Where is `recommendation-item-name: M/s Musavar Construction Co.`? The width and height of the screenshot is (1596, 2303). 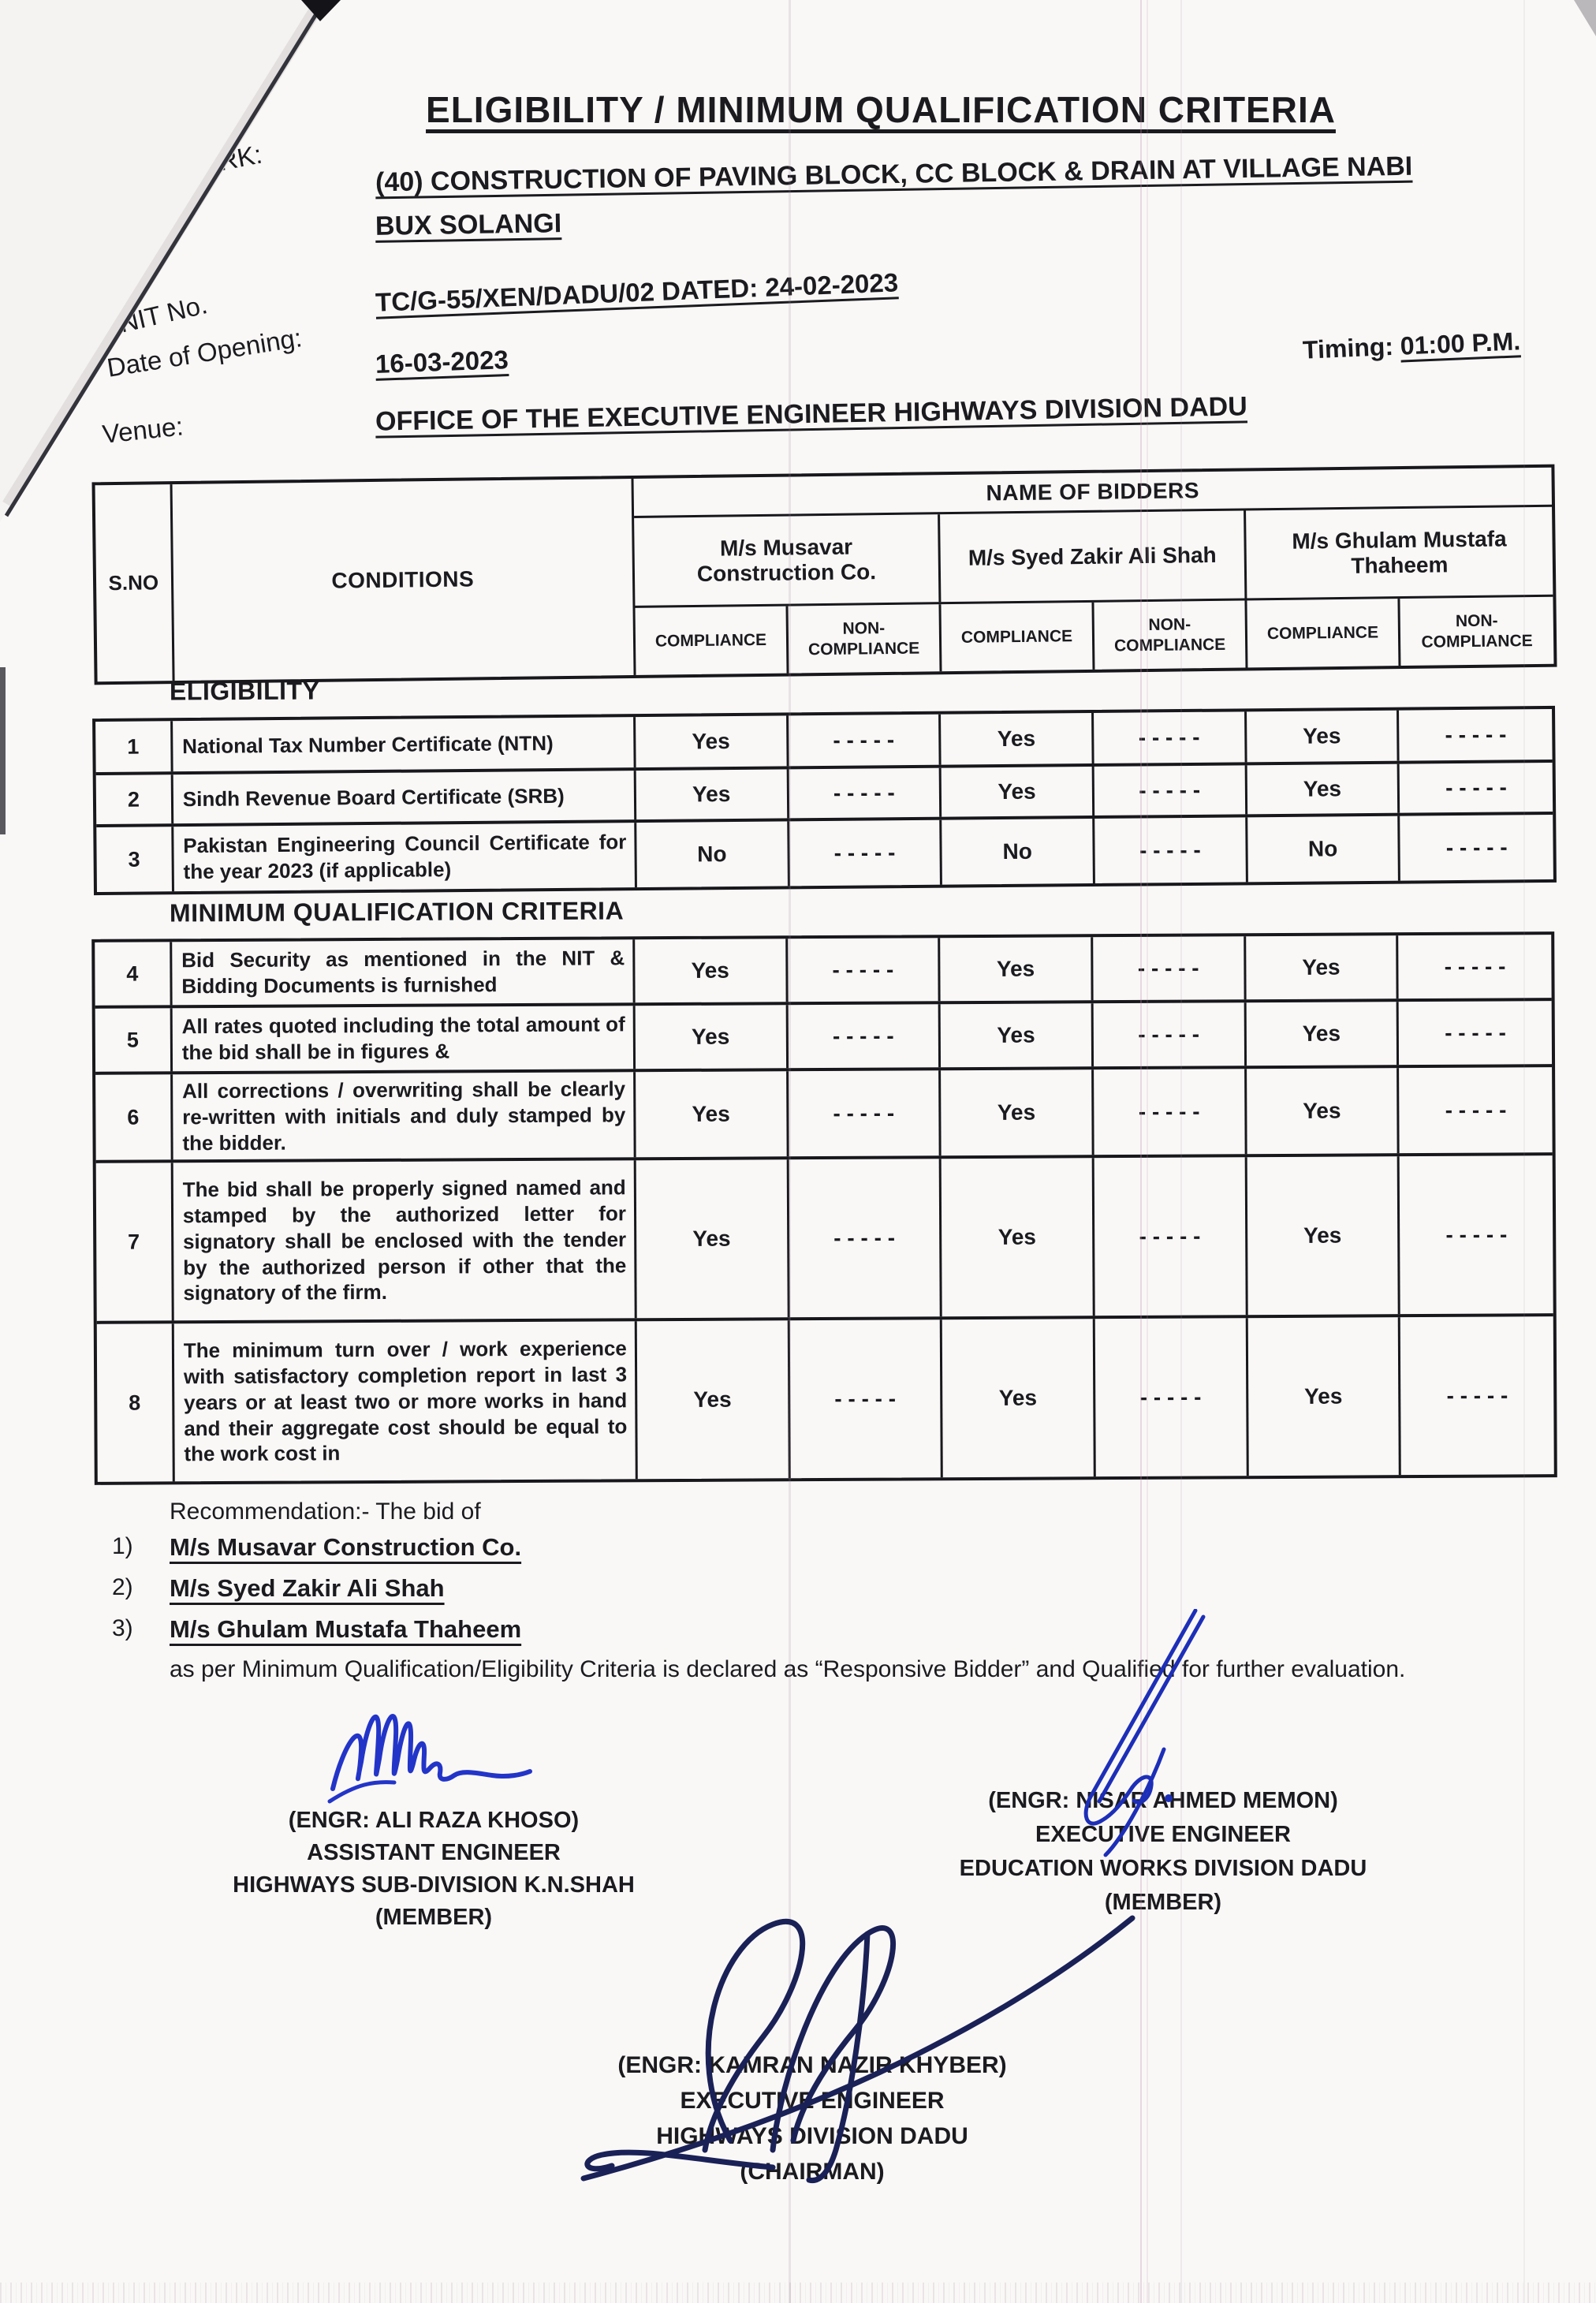 recommendation-item-name: M/s Musavar Construction Co. is located at coordinates (346, 1547).